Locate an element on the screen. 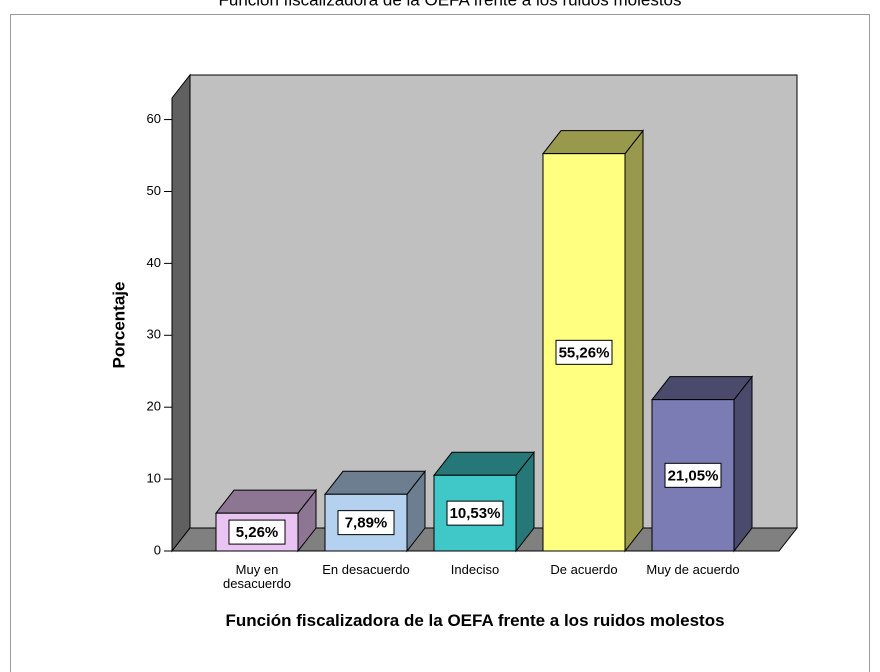 Image resolution: width=880 pixels, height=672 pixels. data-label: 7,89% is located at coordinates (366, 523).